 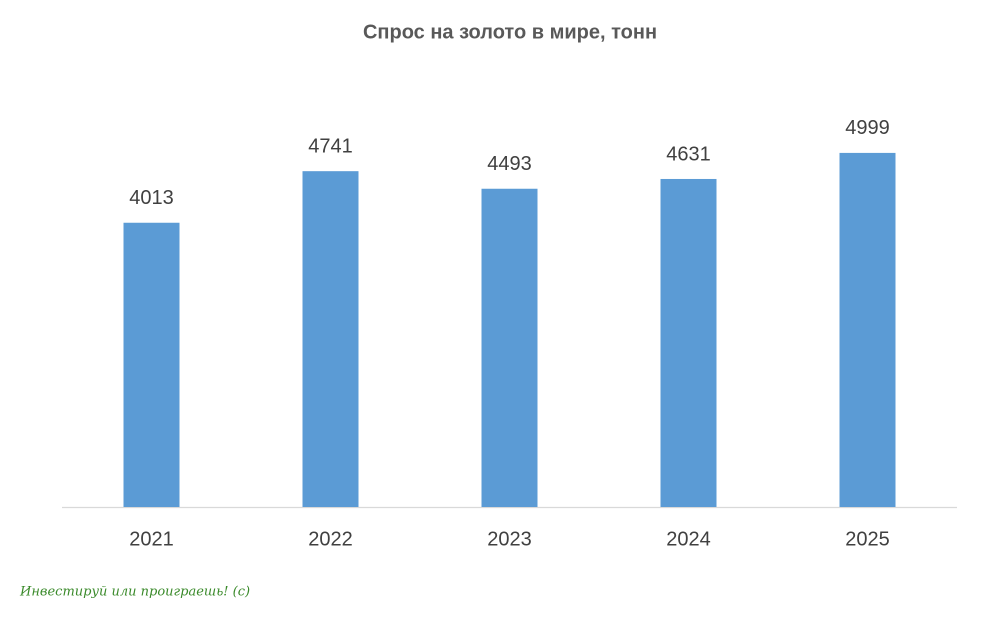 What do you see at coordinates (510, 32) in the screenshot?
I see `chart-title: Спрос на золото в мире, тонн` at bounding box center [510, 32].